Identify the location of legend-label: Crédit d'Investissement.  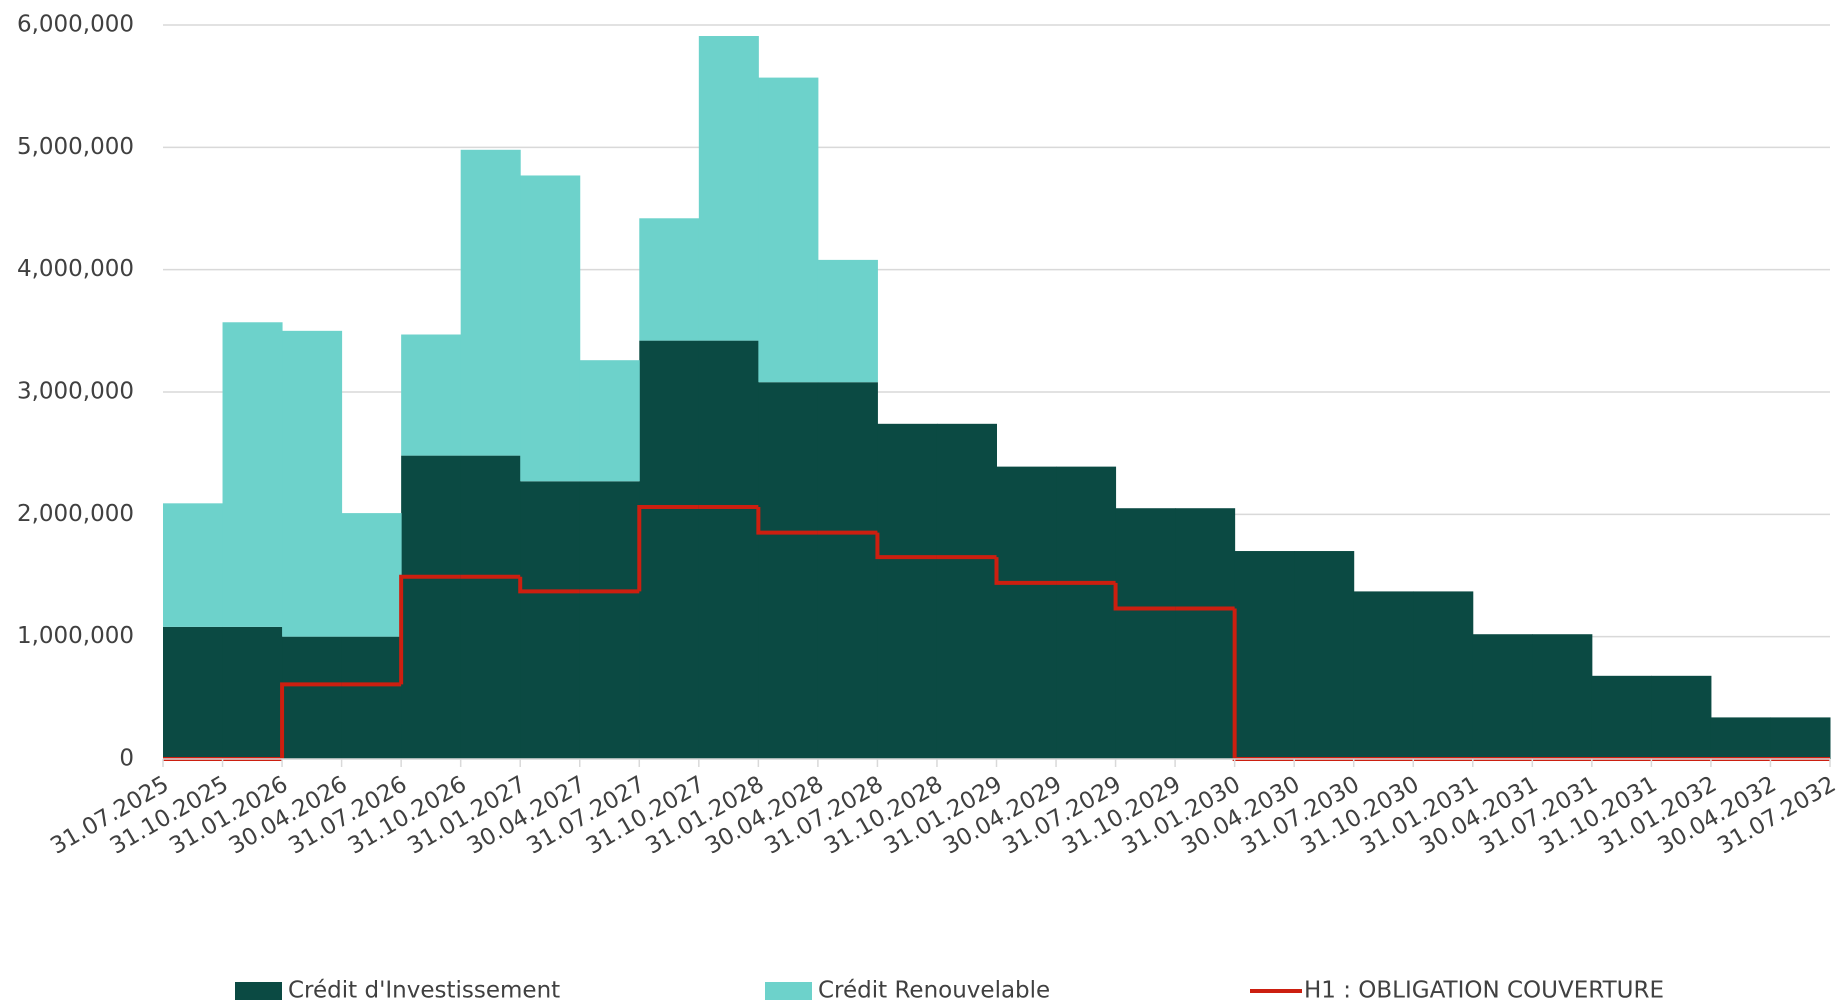
(424, 991).